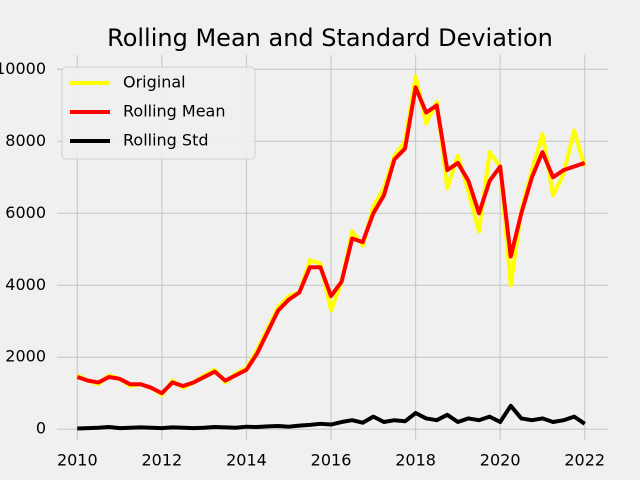 The width and height of the screenshot is (640, 480). What do you see at coordinates (246, 460) in the screenshot?
I see `x-tick-label: 2014` at bounding box center [246, 460].